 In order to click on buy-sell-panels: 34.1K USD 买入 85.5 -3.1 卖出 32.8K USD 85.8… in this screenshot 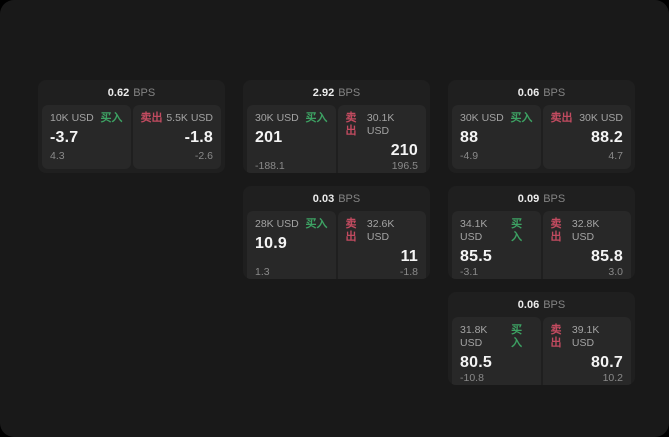, I will do `click(541, 245)`.